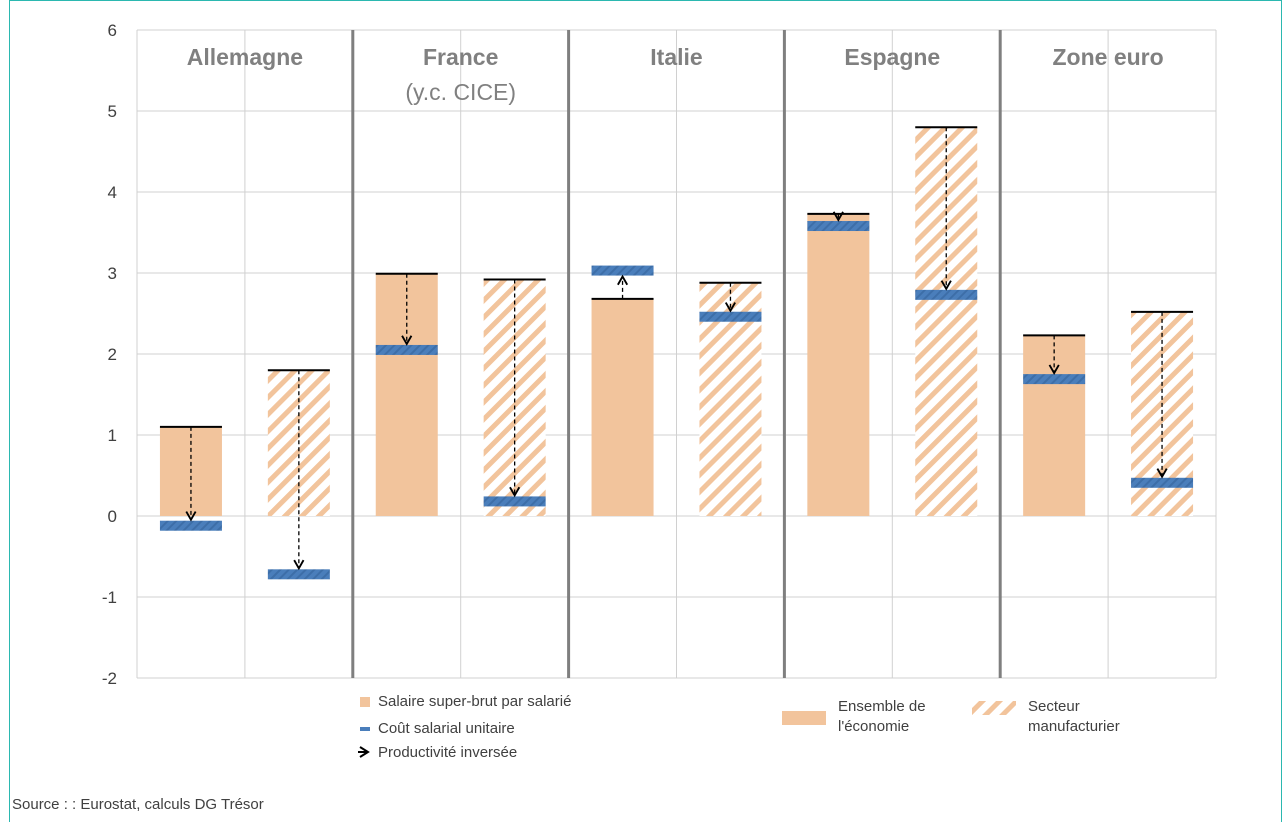 This screenshot has height=825, width=1285. I want to click on legend-sector-label: Ensemble de, so click(882, 706).